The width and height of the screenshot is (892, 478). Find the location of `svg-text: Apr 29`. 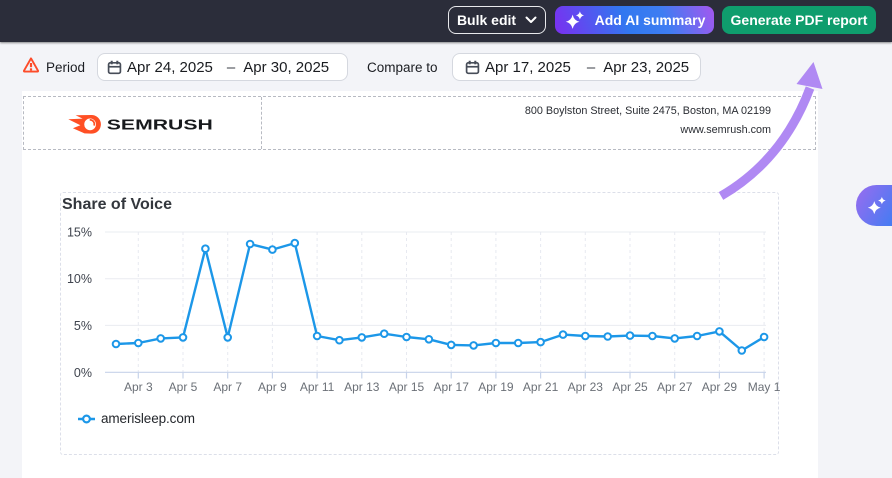

svg-text: Apr 29 is located at coordinates (720, 387).